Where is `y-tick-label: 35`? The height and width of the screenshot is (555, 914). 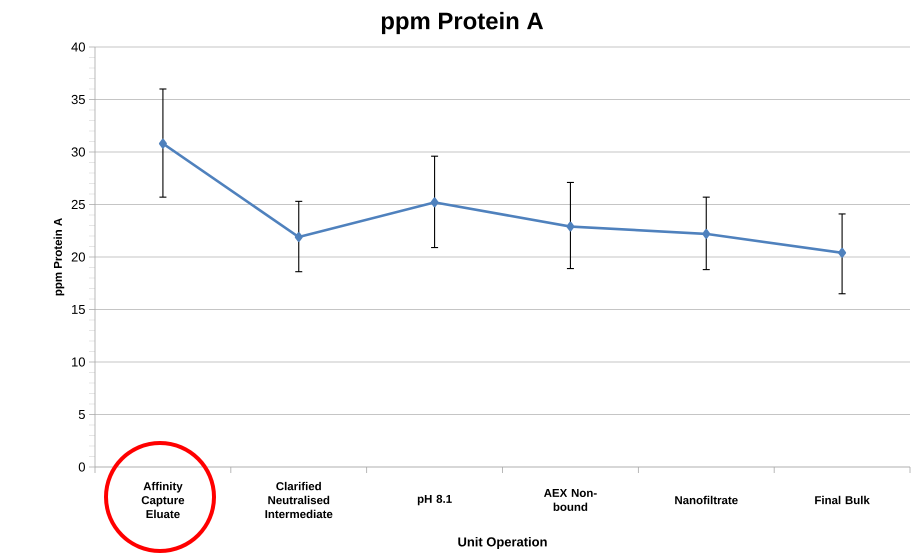 y-tick-label: 35 is located at coordinates (78, 99).